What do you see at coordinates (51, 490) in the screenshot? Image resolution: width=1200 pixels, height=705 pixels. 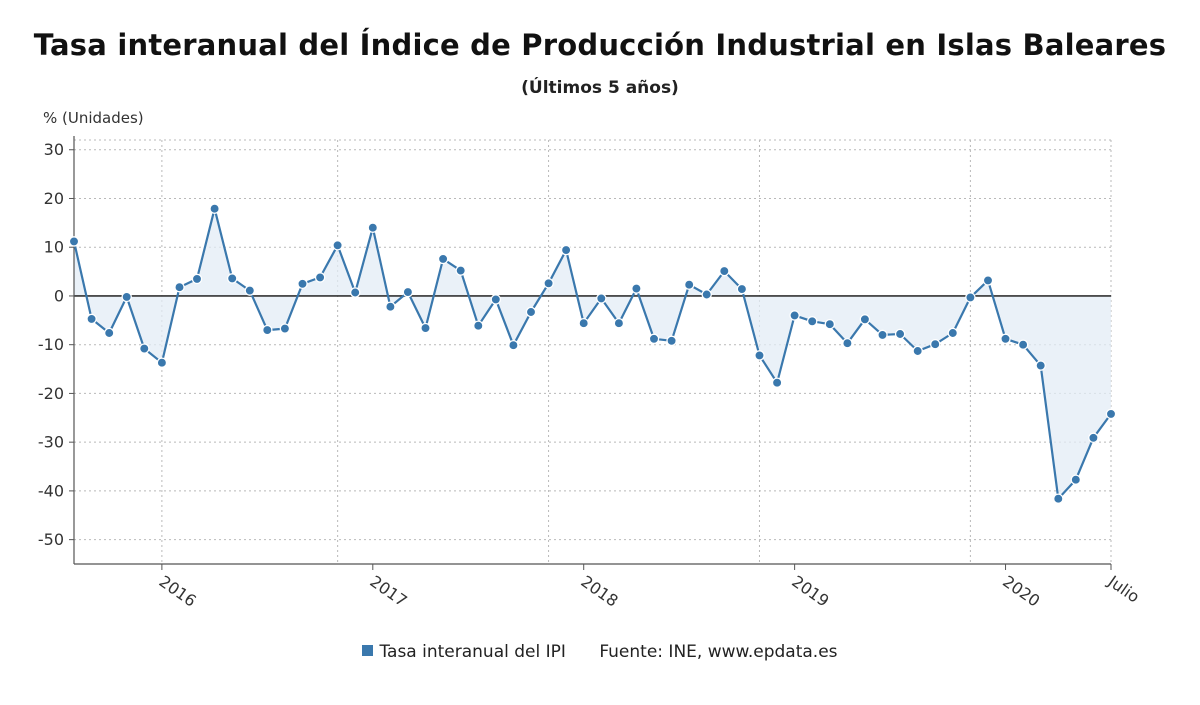 I see `y-tick-label: -40` at bounding box center [51, 490].